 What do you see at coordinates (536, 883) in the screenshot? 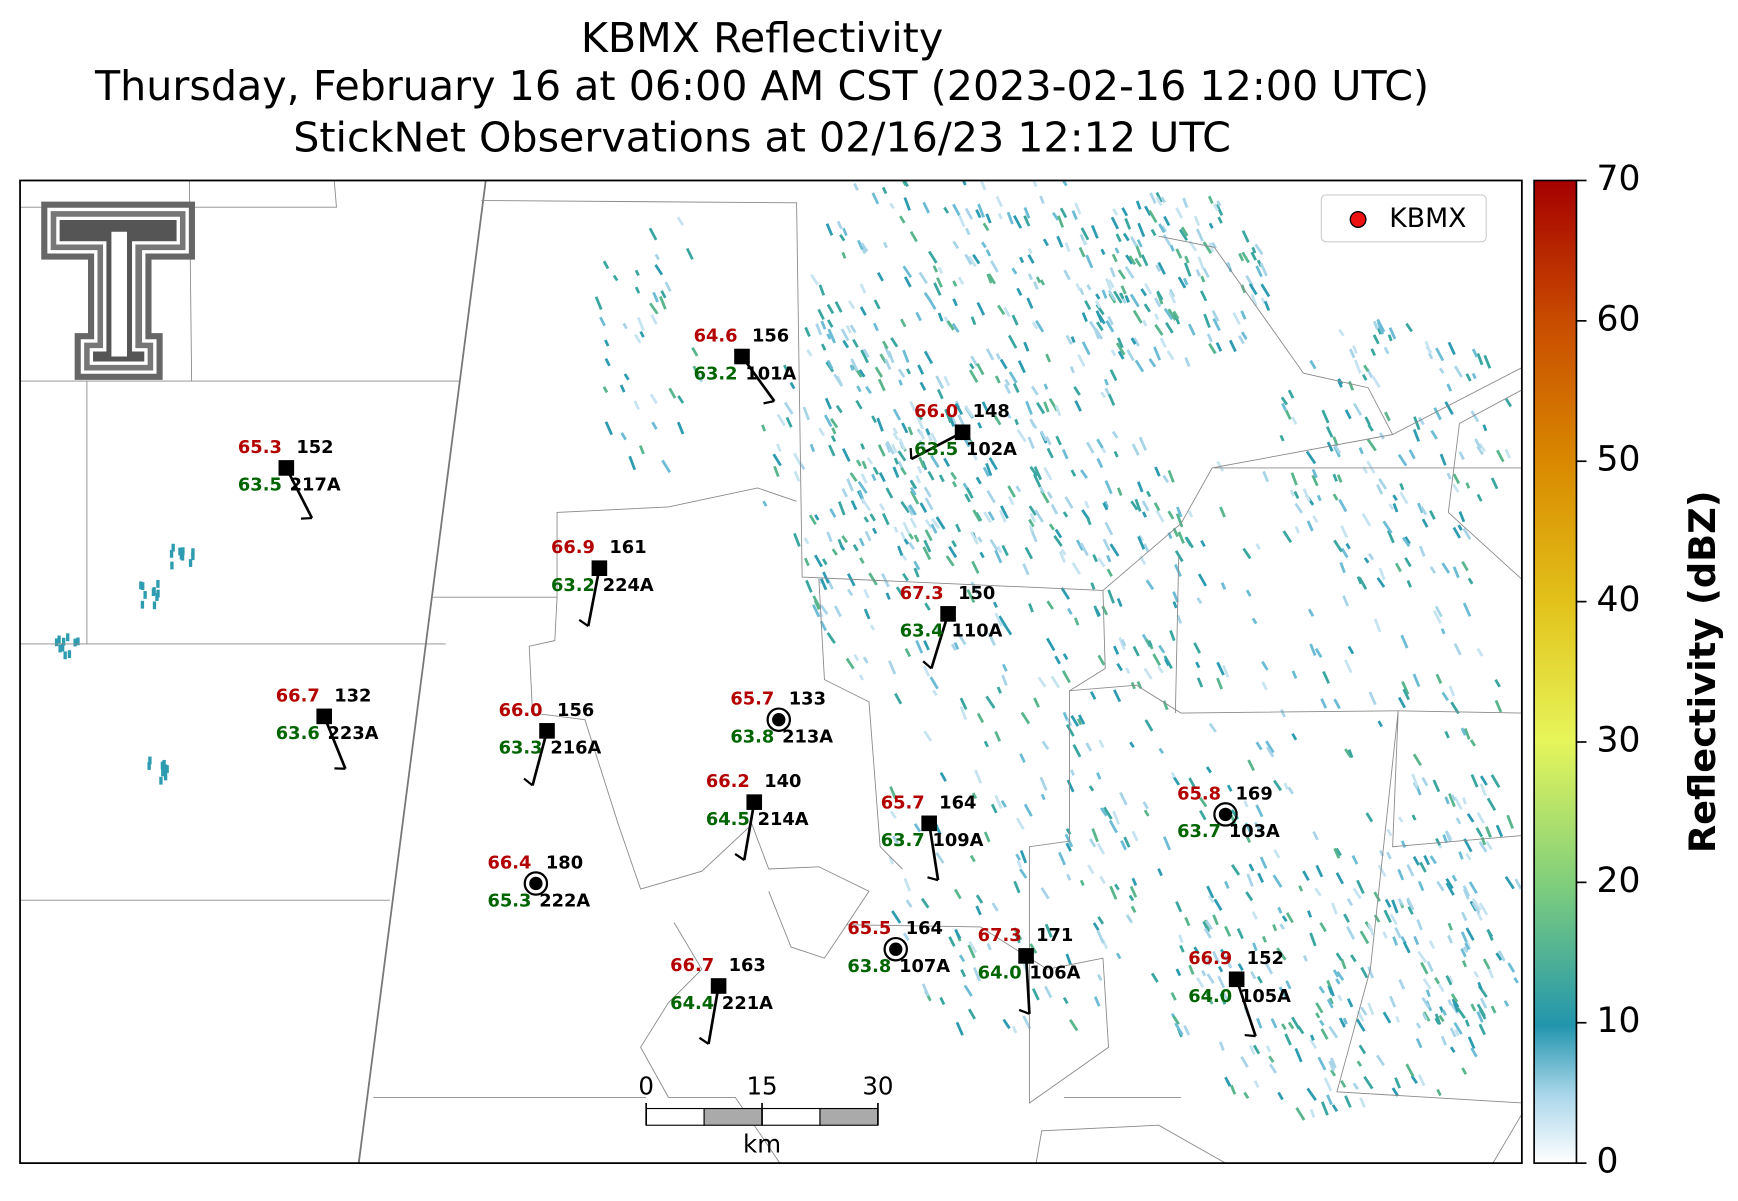
I see `calm-circle` at bounding box center [536, 883].